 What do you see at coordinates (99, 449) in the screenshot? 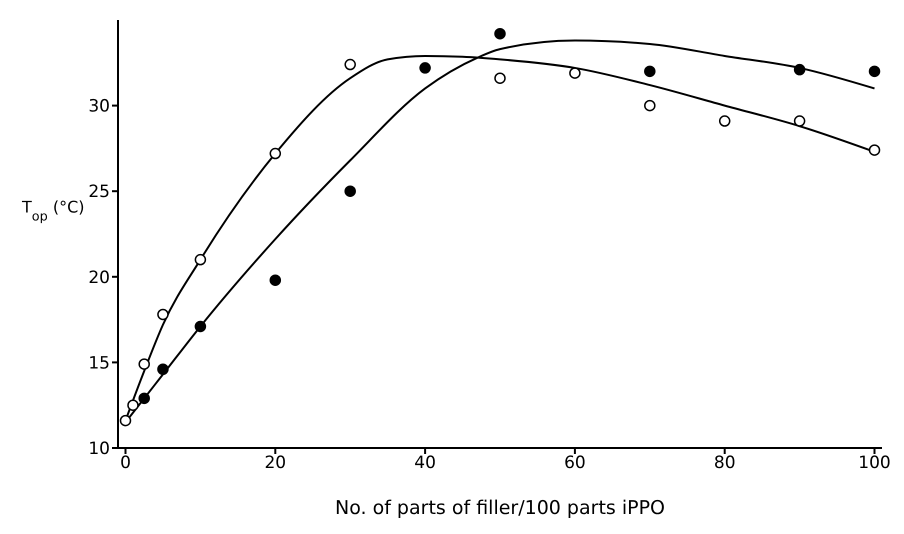
I see `y-tick-label: 10` at bounding box center [99, 449].